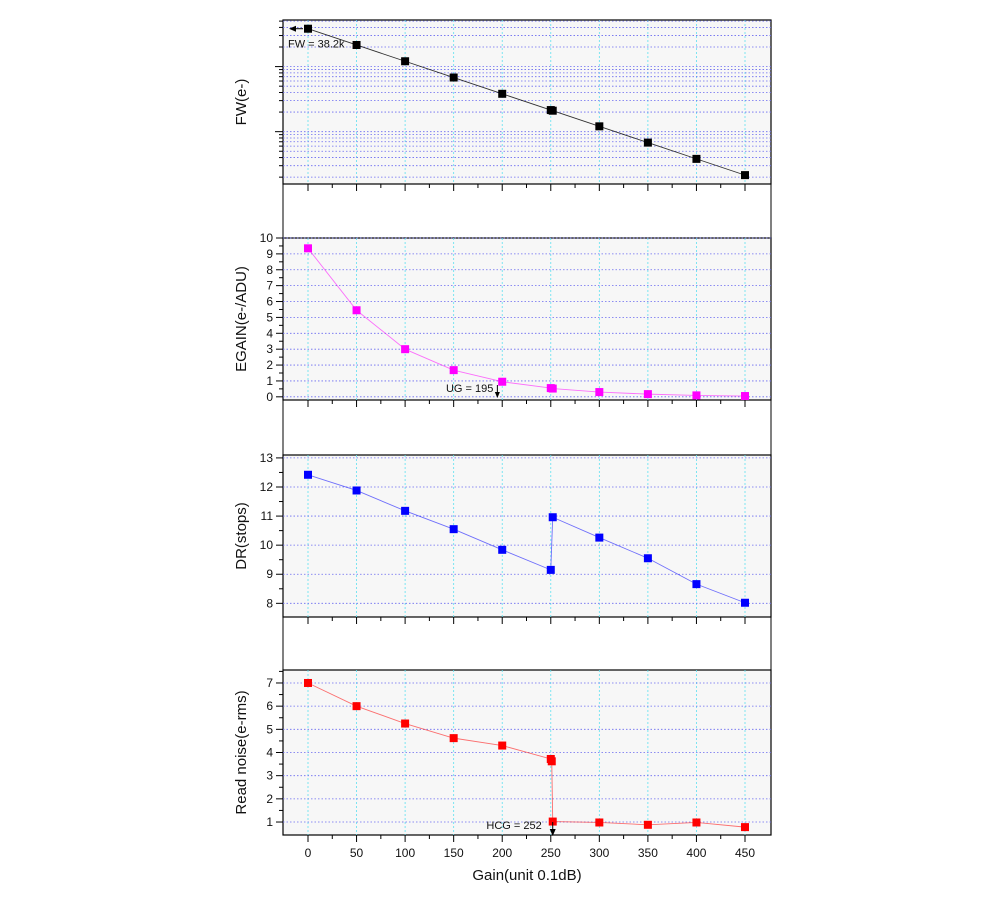  Describe the element at coordinates (502, 853) in the screenshot. I see `x-tick-label: 200` at that location.